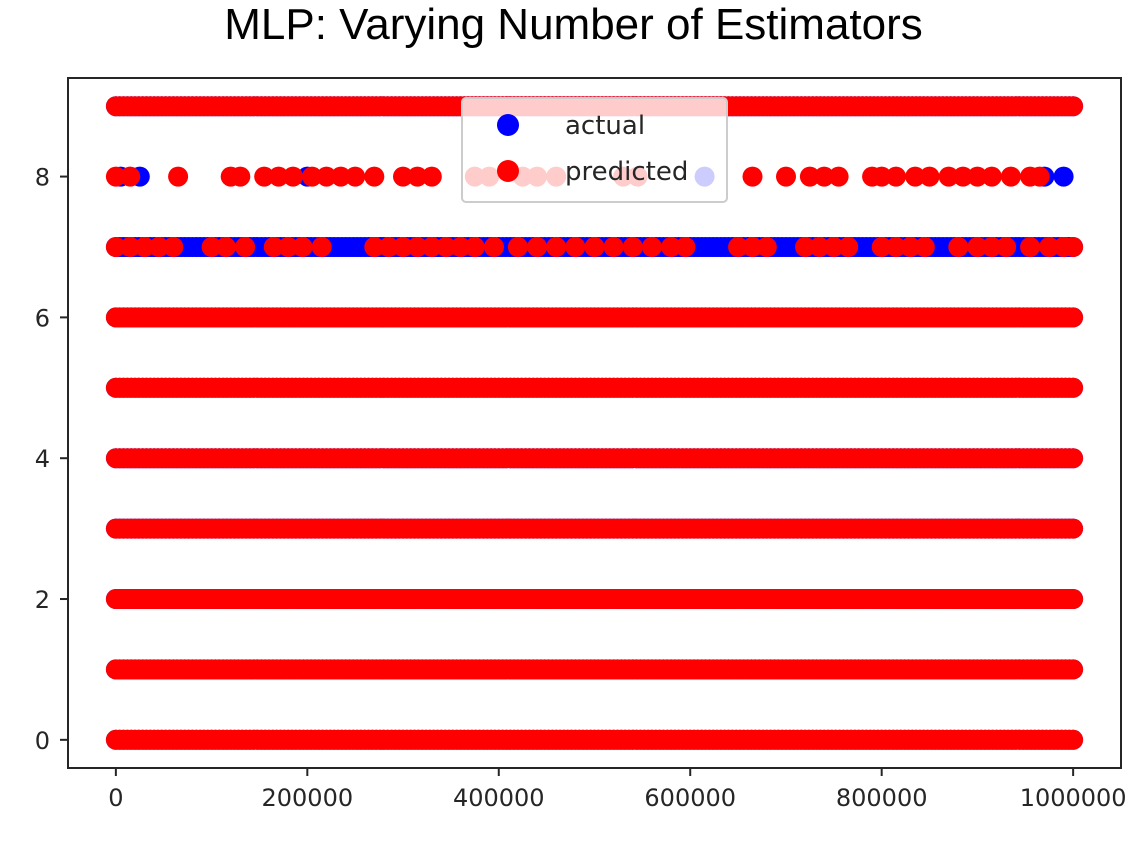 This screenshot has height=859, width=1147. I want to click on y-tick-label: 8, so click(42, 178).